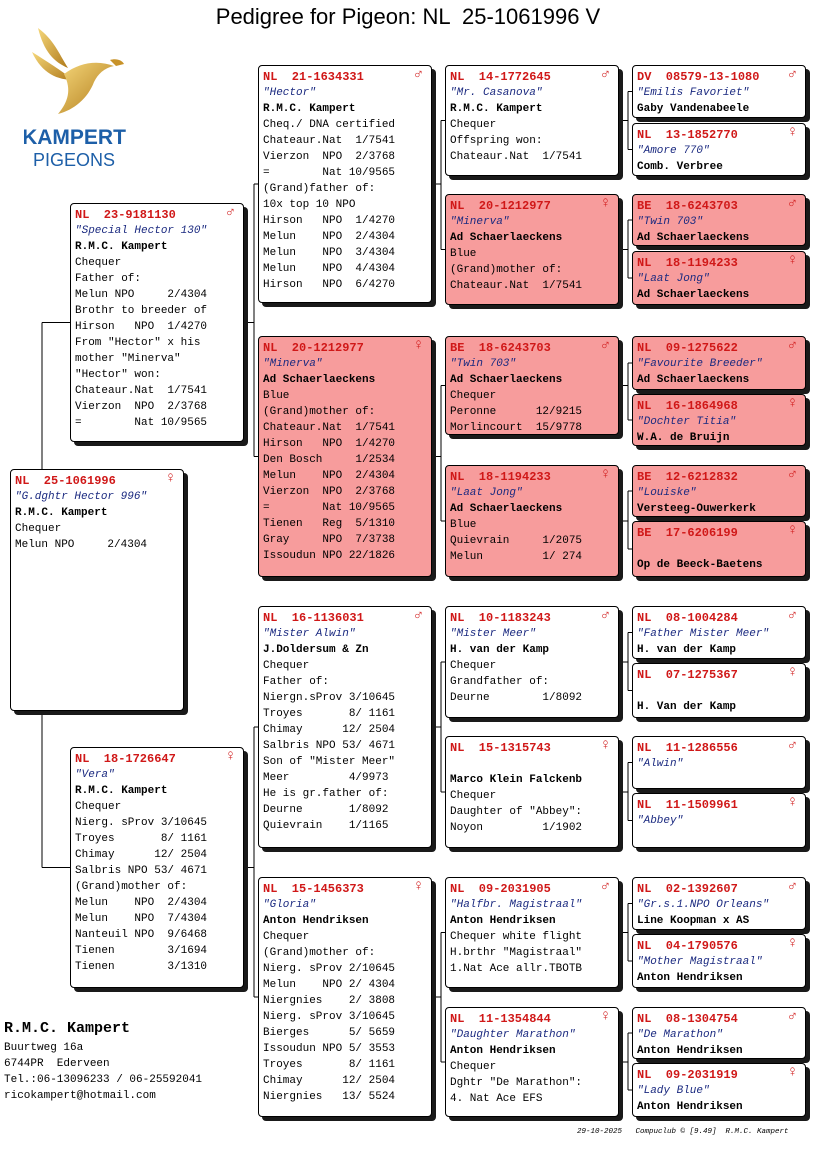 This screenshot has height=1172, width=816. I want to click on logo-wing, so click(53, 66).